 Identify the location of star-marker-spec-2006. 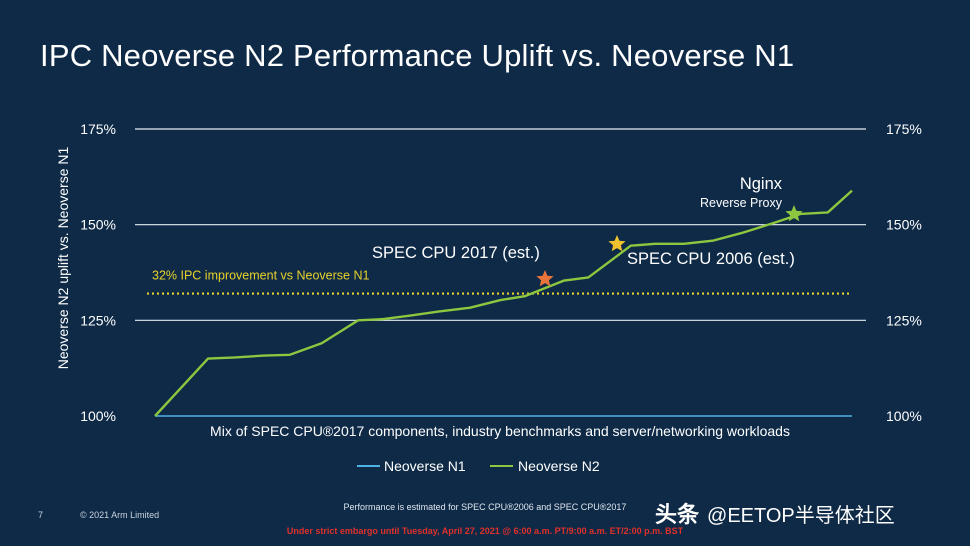
(617, 243).